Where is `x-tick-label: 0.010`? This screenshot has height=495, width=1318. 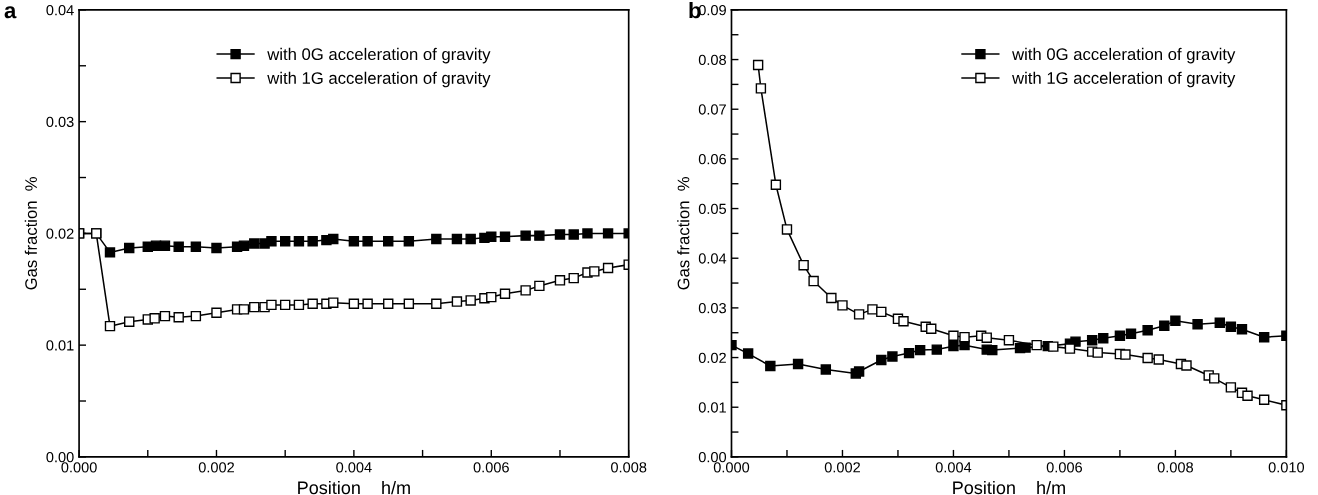 x-tick-label: 0.010 is located at coordinates (1286, 467).